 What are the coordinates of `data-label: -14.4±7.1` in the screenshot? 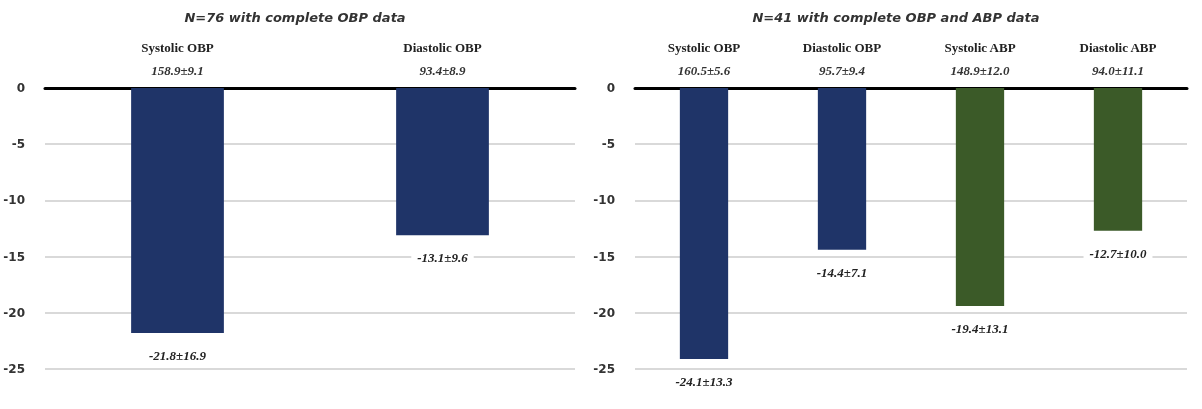 It's located at (842, 272).